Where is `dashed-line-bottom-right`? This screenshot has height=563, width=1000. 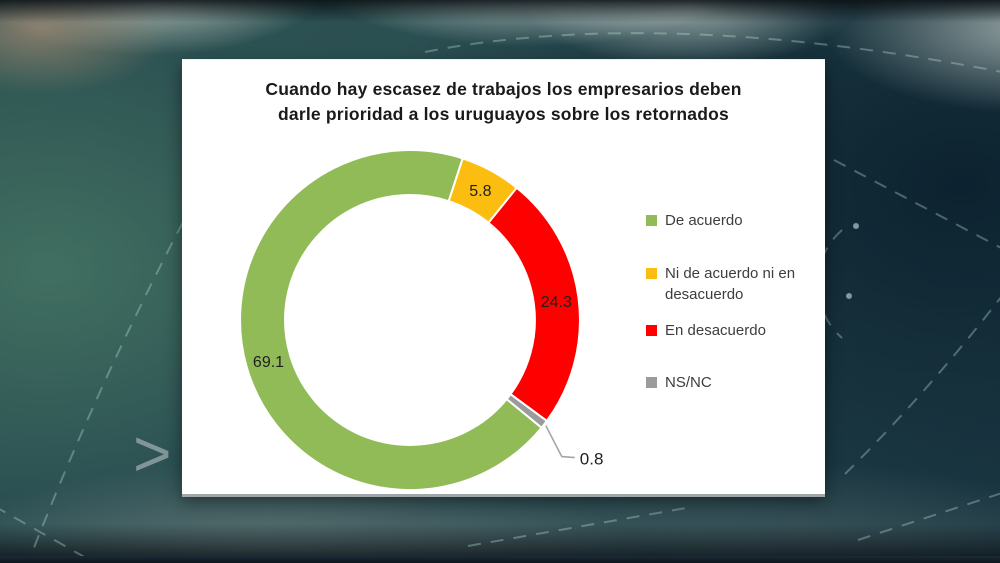
dashed-line-bottom-right is located at coordinates (928, 516).